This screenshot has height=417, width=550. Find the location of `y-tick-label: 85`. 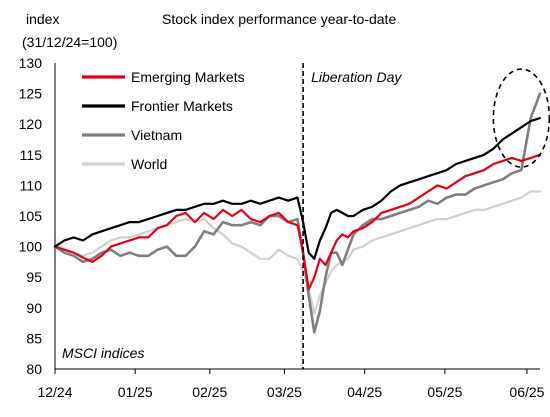

y-tick-label: 85 is located at coordinates (34, 338).